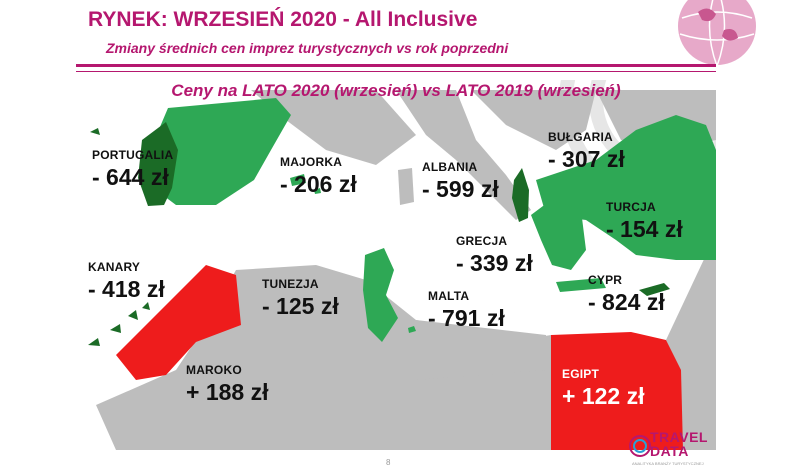  I want to click on region-greece, so click(558, 235).